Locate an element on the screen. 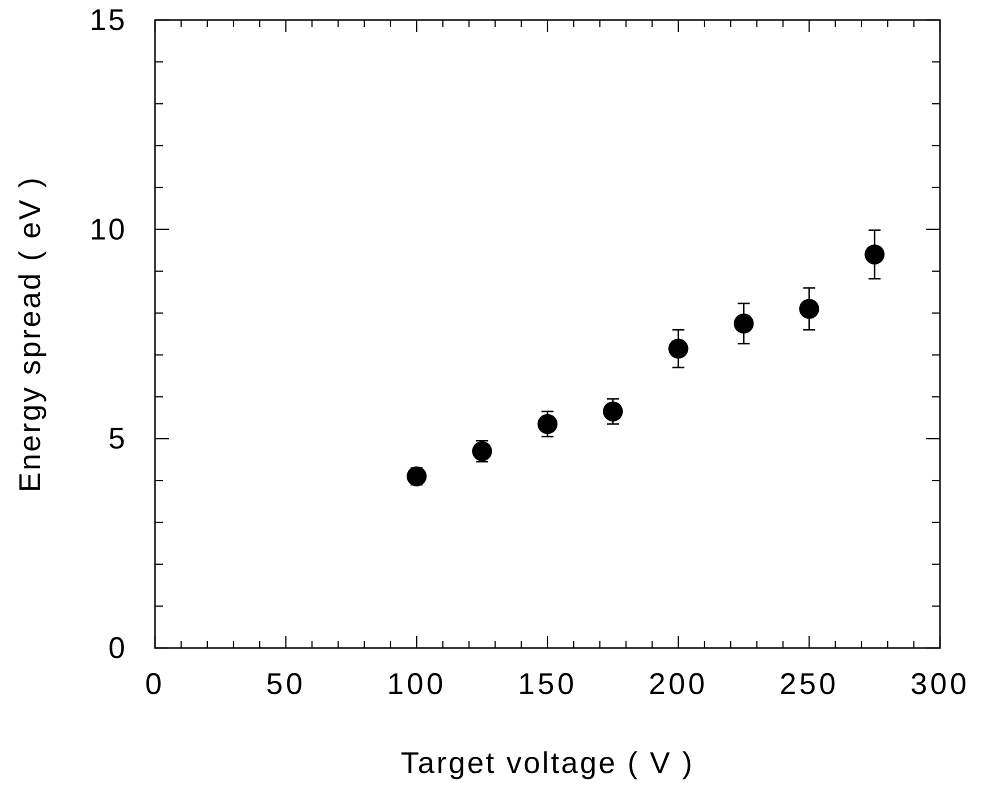  y-tick-label: 0 is located at coordinates (117, 648).